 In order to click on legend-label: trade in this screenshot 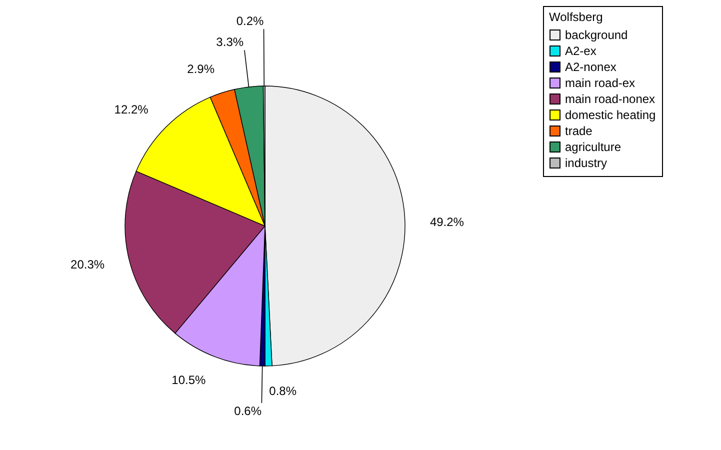, I will do `click(579, 131)`.